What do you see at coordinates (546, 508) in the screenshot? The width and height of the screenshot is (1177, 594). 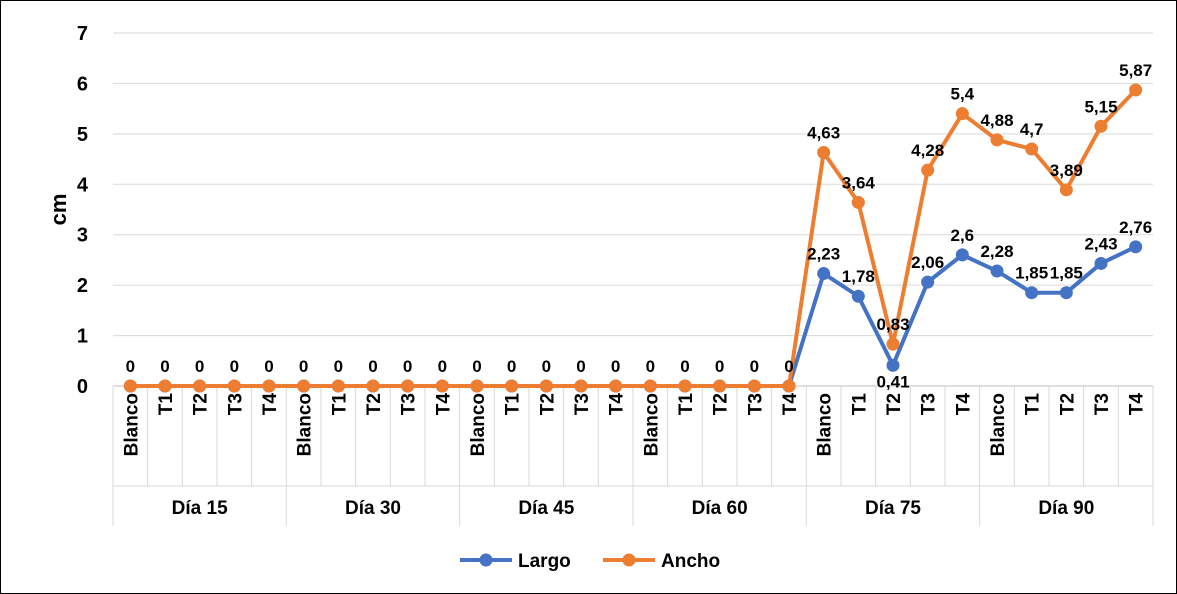 I see `group-label: Día 45` at bounding box center [546, 508].